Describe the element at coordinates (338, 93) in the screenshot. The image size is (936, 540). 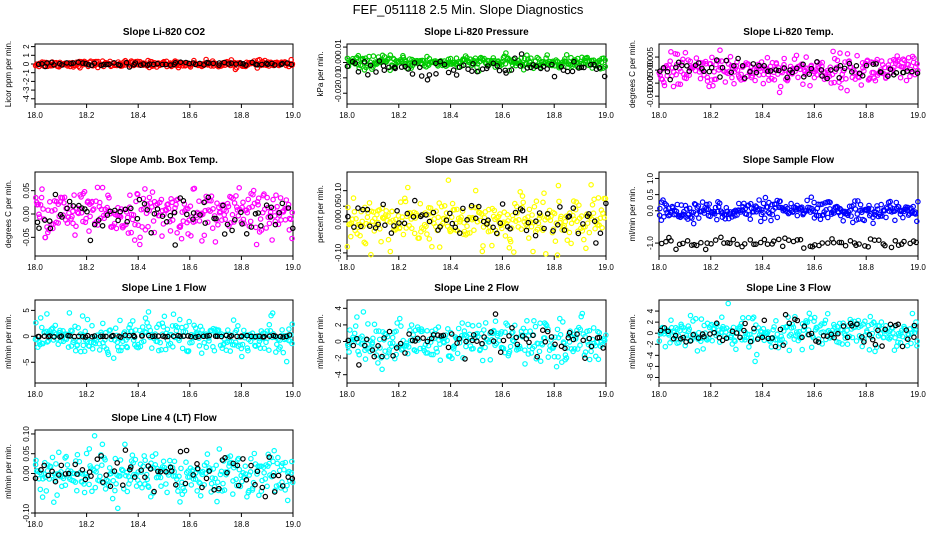
I see `y-tick-label: -0.02` at that location.